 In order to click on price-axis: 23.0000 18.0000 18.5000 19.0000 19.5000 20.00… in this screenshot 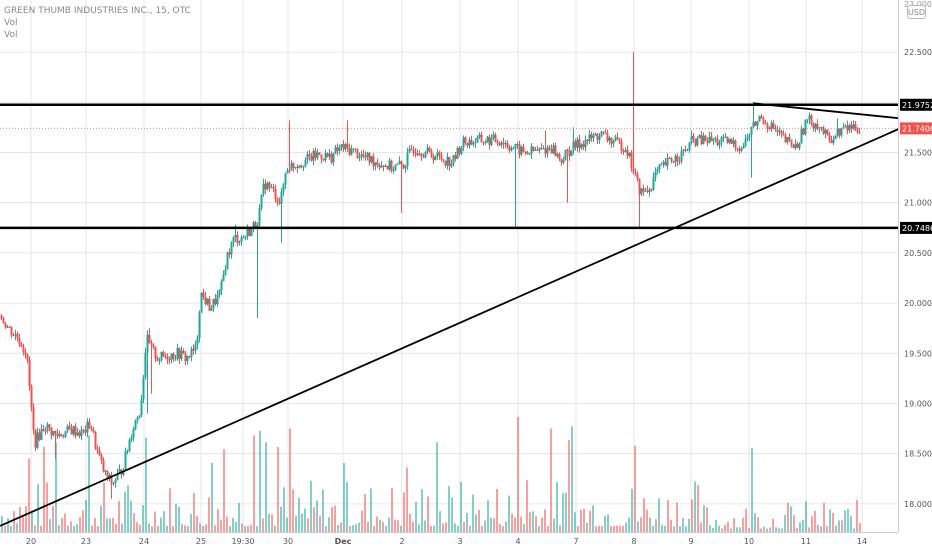, I will do `click(915, 275)`.